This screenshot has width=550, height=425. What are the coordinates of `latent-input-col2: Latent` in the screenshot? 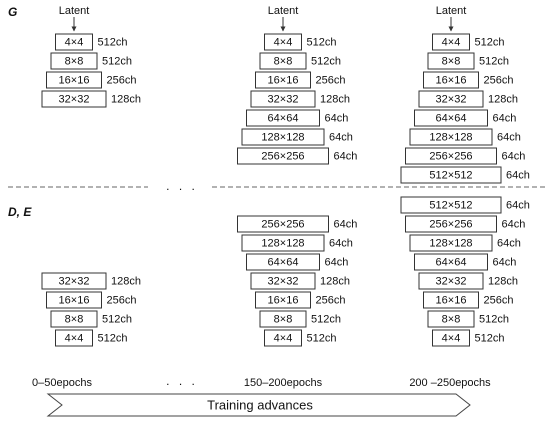 It's located at (283, 18).